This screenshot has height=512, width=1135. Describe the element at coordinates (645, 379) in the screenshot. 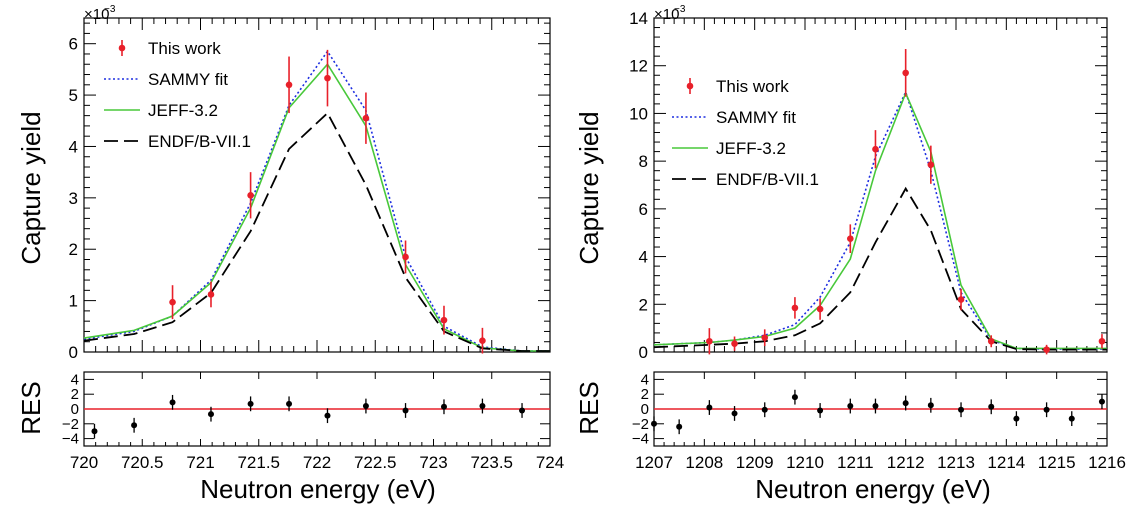

I see `right-res-y-tick-label: 4` at that location.